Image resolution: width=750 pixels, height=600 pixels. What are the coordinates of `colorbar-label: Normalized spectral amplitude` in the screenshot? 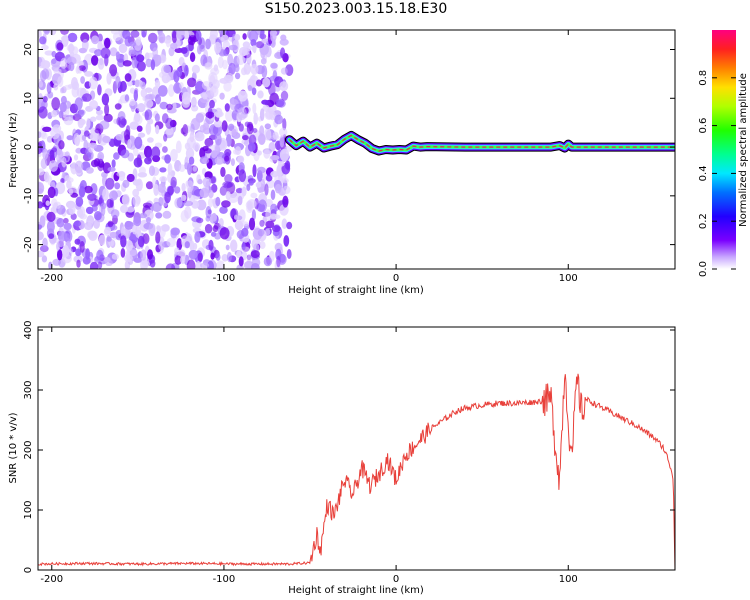 It's located at (743, 150).